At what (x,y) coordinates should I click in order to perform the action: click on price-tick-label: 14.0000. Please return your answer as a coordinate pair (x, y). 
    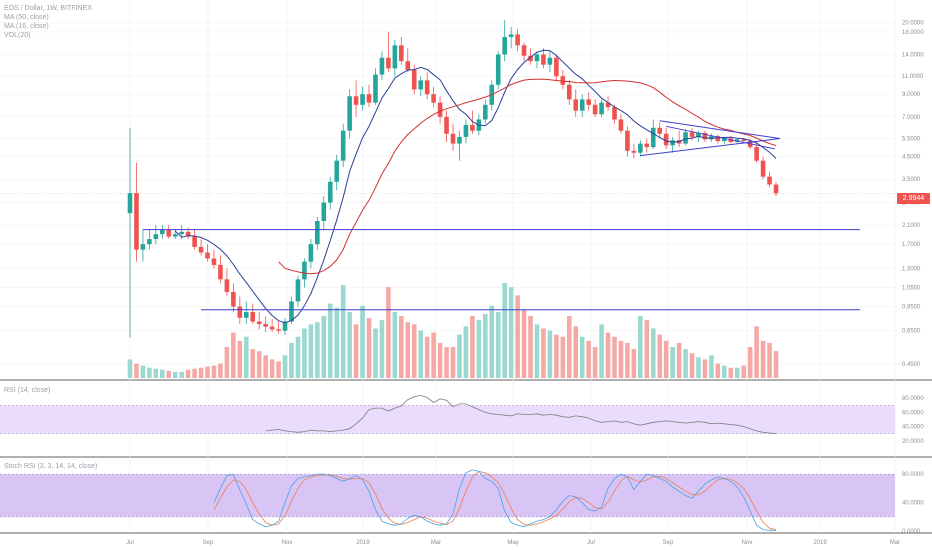
    Looking at the image, I should click on (913, 55).